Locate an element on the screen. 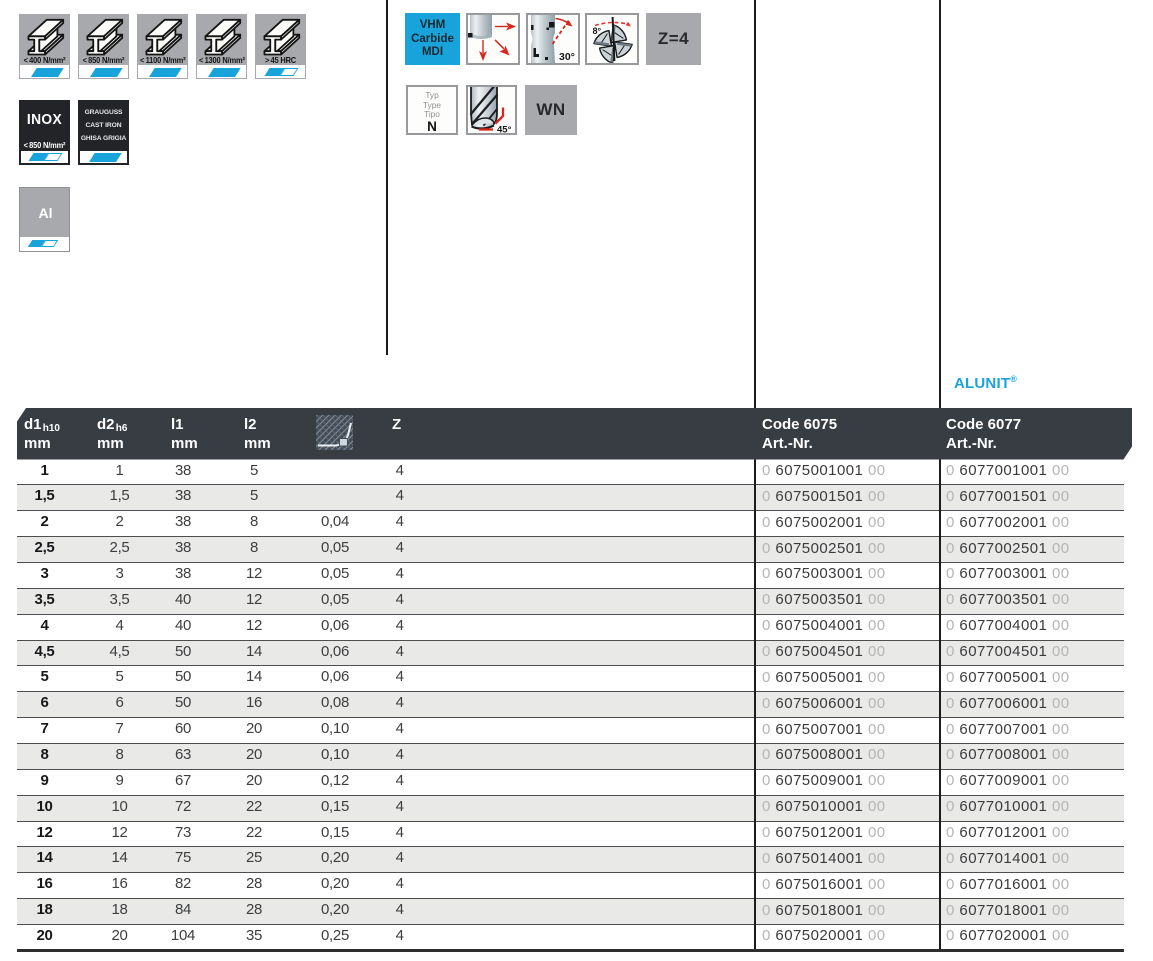 This screenshot has height=961, width=1153. svg-text: 45° is located at coordinates (504, 129).